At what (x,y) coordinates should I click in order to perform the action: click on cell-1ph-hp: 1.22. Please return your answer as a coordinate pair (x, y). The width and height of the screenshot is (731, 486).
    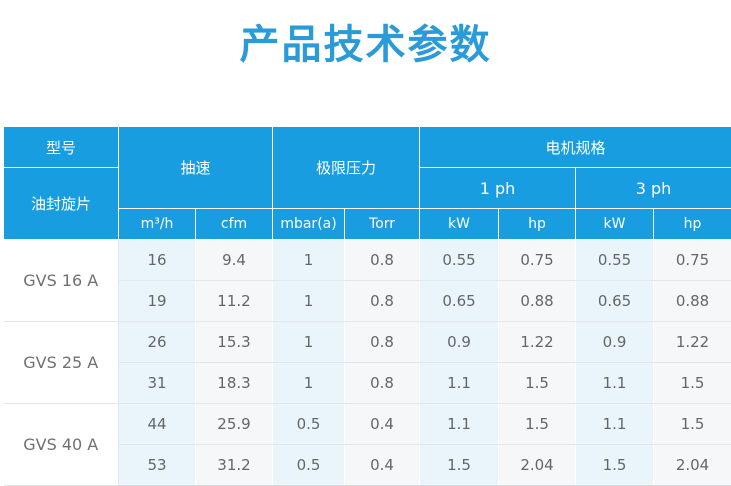
    Looking at the image, I should click on (537, 342).